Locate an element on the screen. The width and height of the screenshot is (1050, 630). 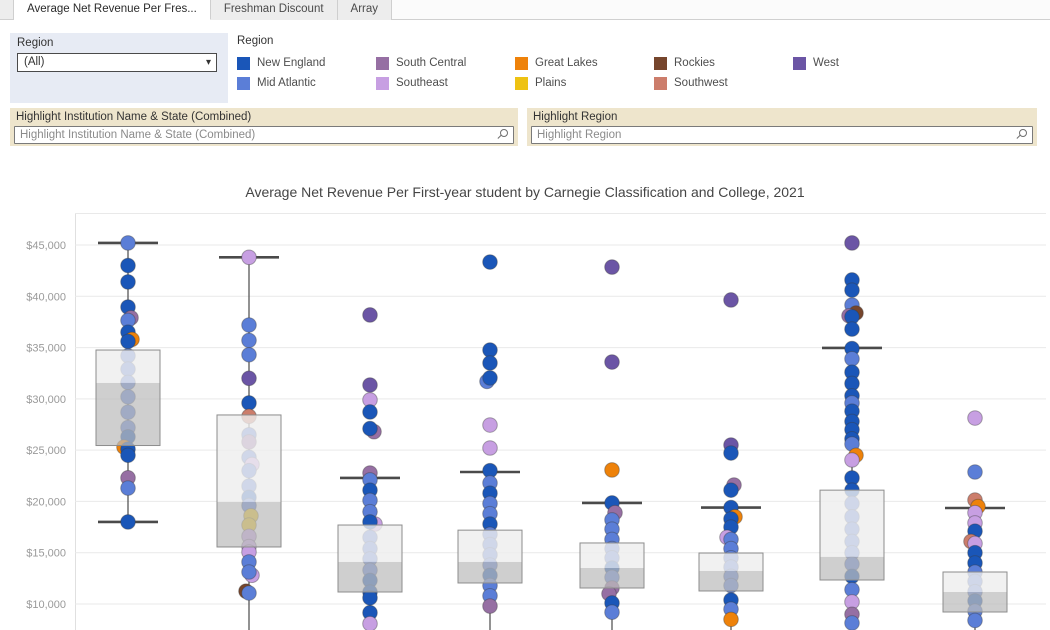
highlight-region-panel: Highlight Region is located at coordinates (782, 127).